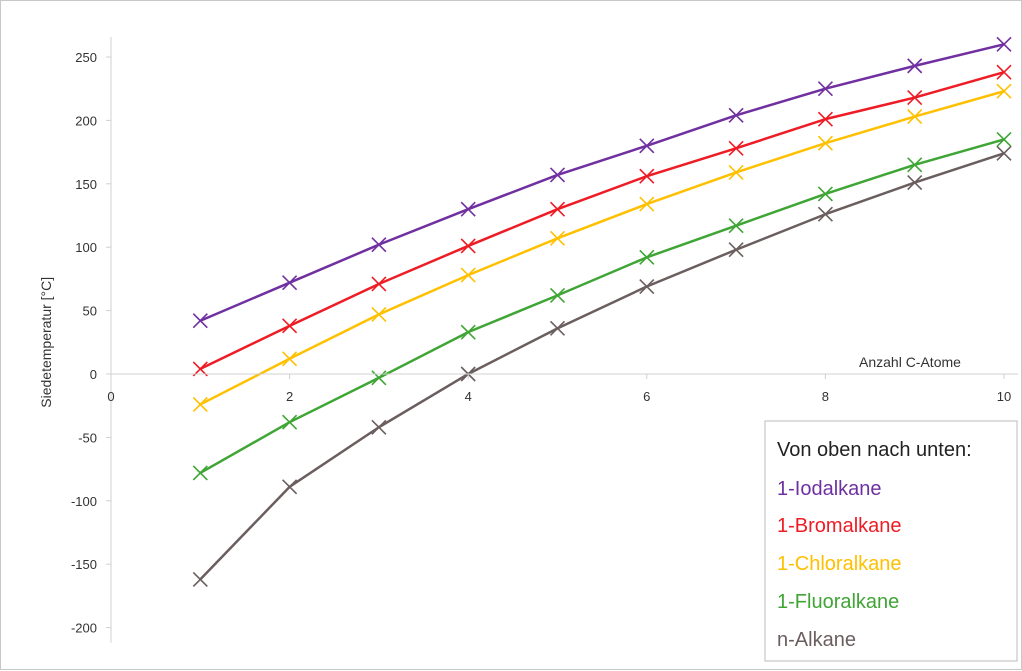 This screenshot has width=1022, height=671. What do you see at coordinates (829, 489) in the screenshot?
I see `legend-entry-iodalkane: 1-Iodalkane` at bounding box center [829, 489].